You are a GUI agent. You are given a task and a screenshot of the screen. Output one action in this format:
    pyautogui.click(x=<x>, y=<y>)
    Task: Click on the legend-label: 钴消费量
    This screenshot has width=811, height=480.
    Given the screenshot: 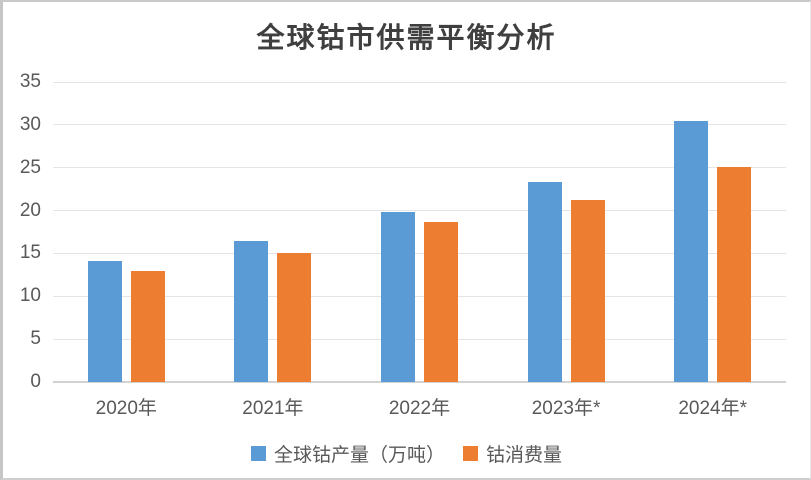 What is the action you would take?
    pyautogui.click(x=524, y=455)
    